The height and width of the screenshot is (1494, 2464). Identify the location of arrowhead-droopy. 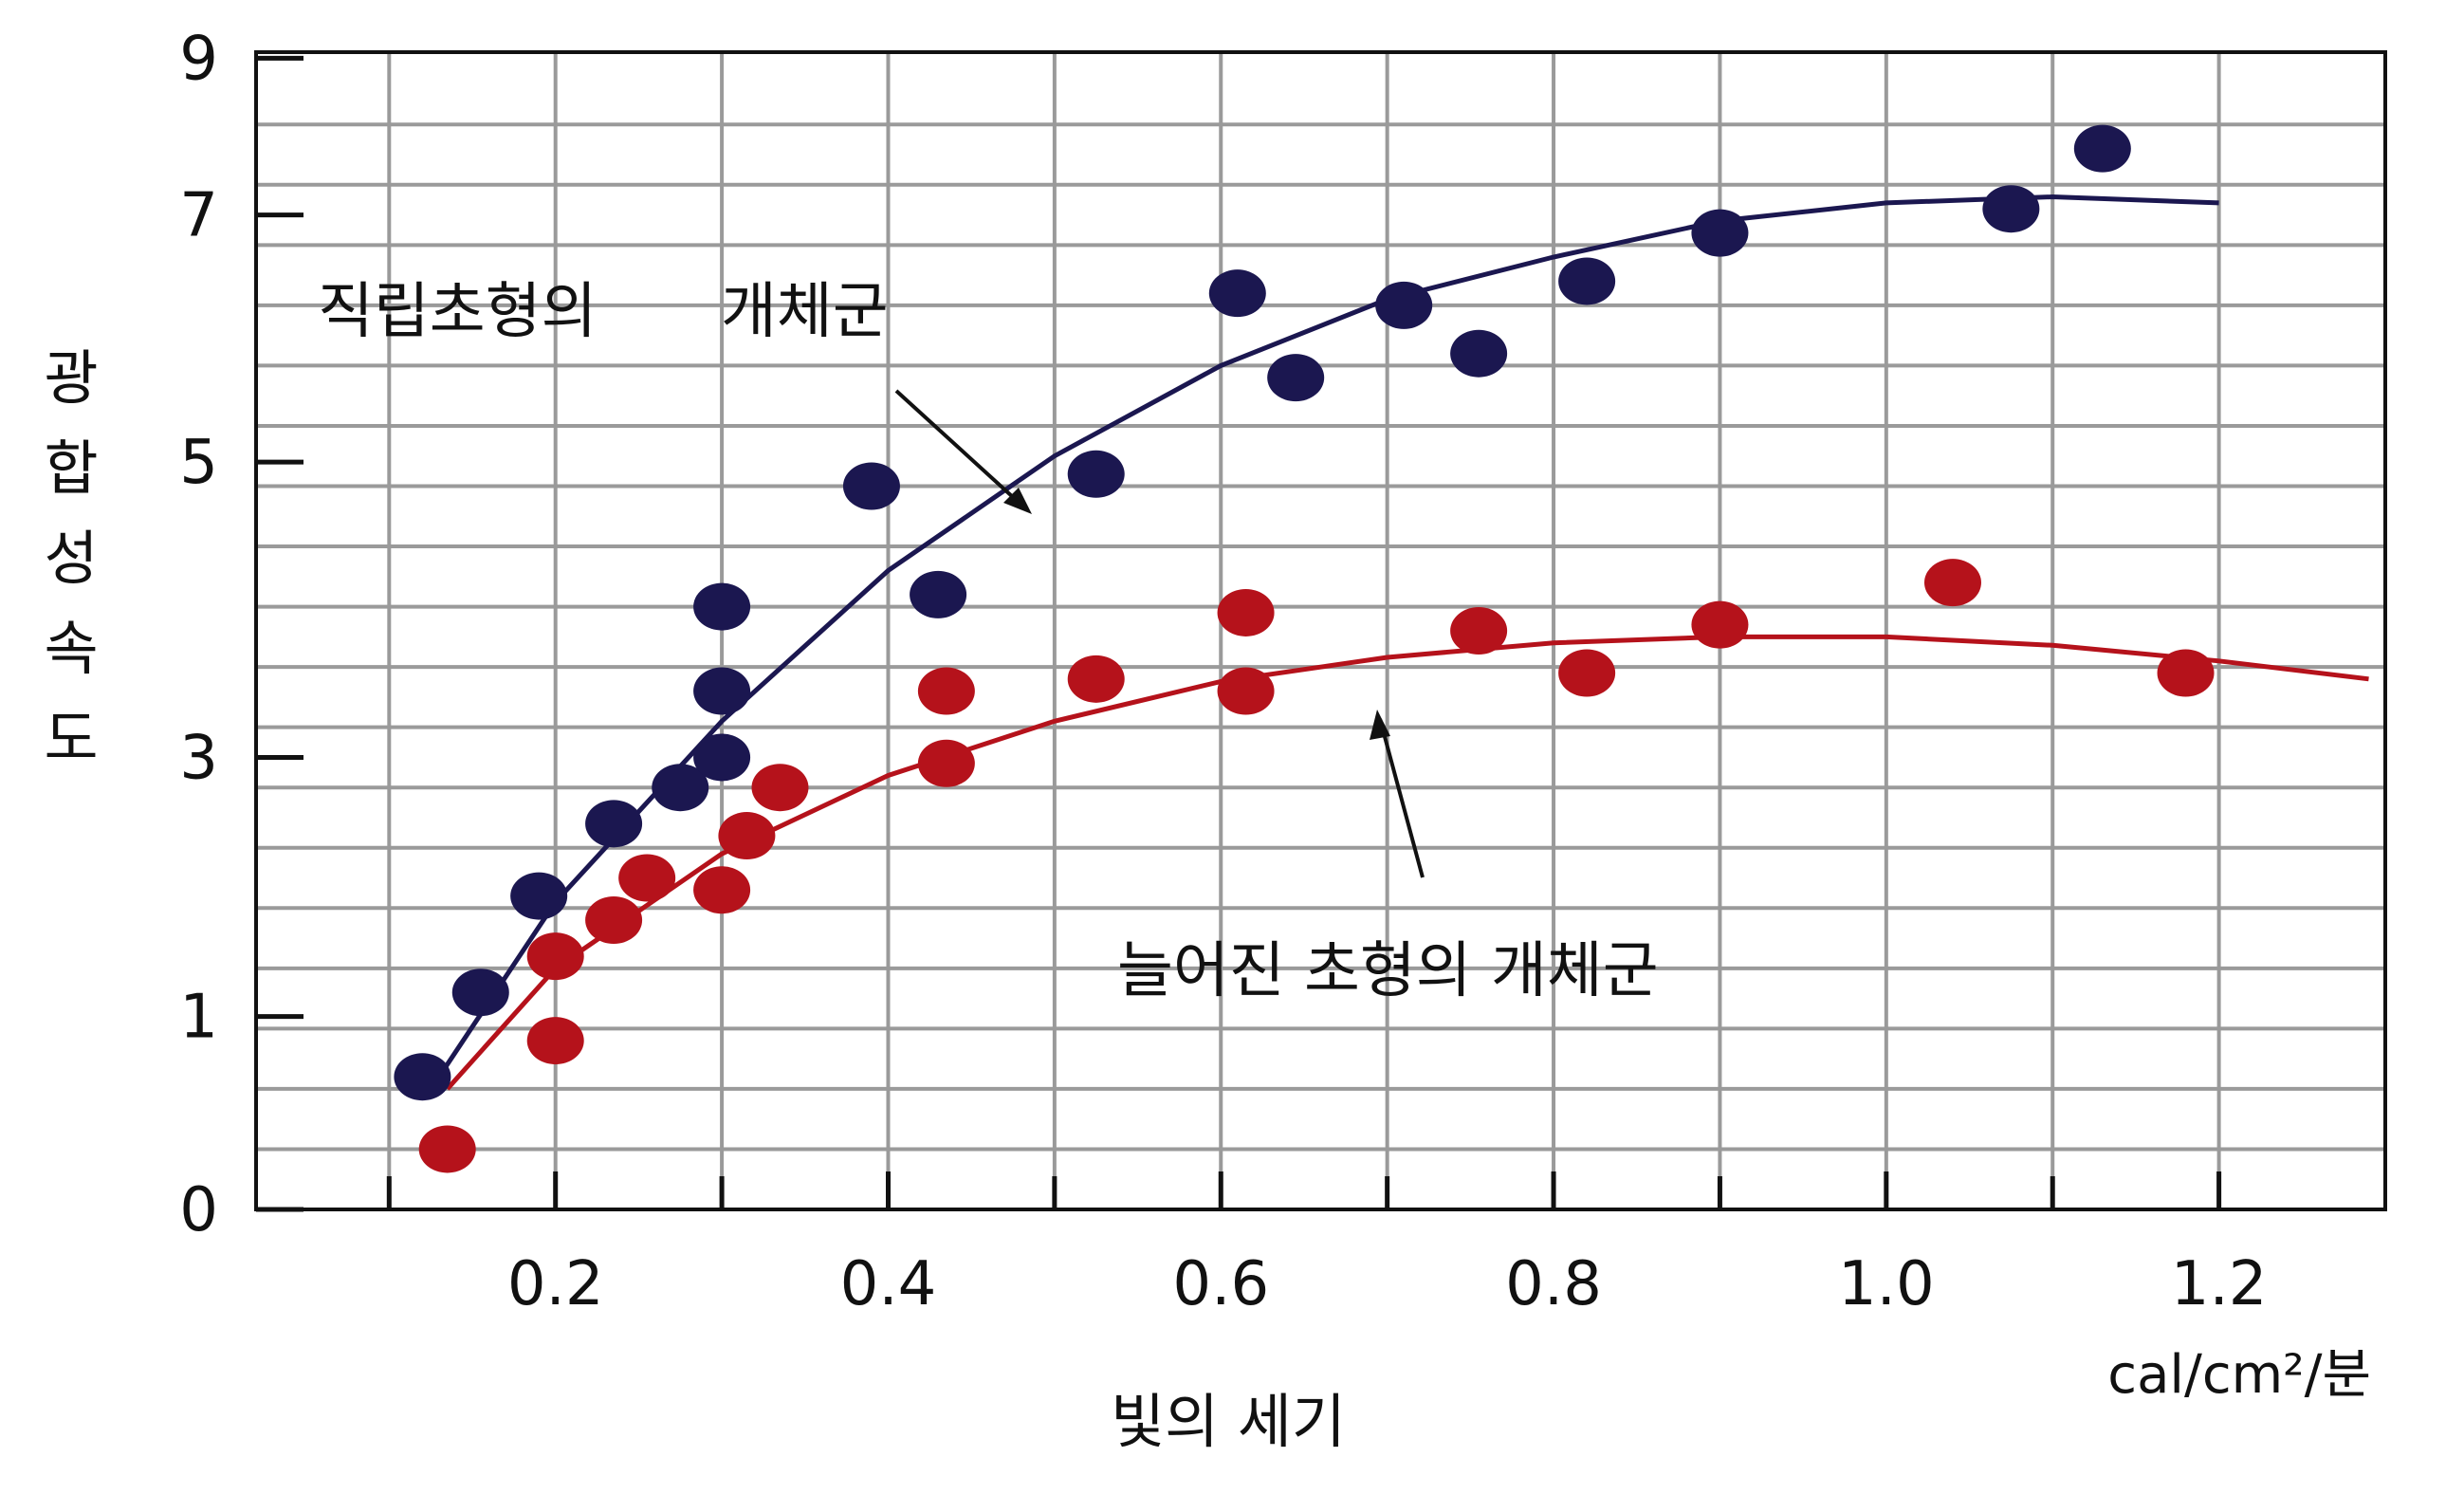
(1380, 725).